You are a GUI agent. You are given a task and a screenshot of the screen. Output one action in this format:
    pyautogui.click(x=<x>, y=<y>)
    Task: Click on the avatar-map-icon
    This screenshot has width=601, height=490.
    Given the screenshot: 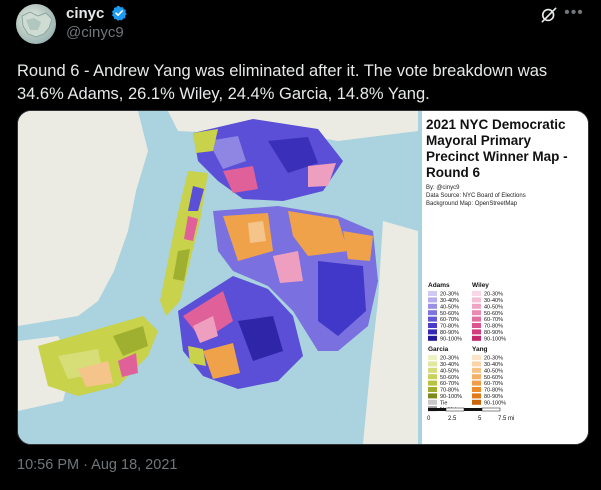 What is the action you would take?
    pyautogui.click(x=37, y=24)
    